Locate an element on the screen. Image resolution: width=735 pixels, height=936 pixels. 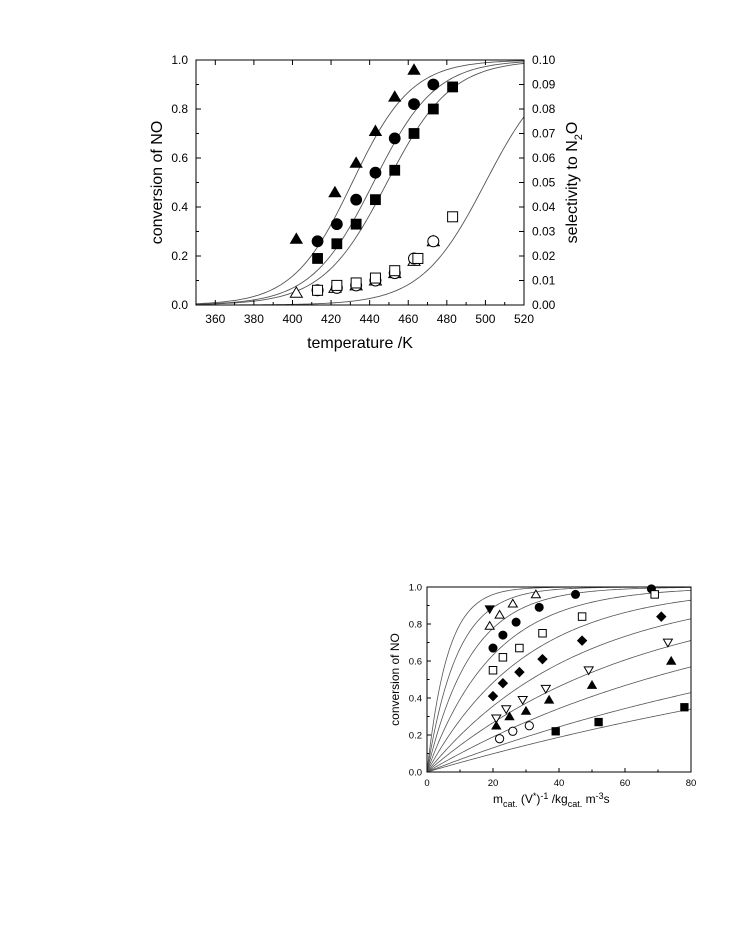
chart2-y-axis-label: conversion of NO is located at coordinates (395, 679).